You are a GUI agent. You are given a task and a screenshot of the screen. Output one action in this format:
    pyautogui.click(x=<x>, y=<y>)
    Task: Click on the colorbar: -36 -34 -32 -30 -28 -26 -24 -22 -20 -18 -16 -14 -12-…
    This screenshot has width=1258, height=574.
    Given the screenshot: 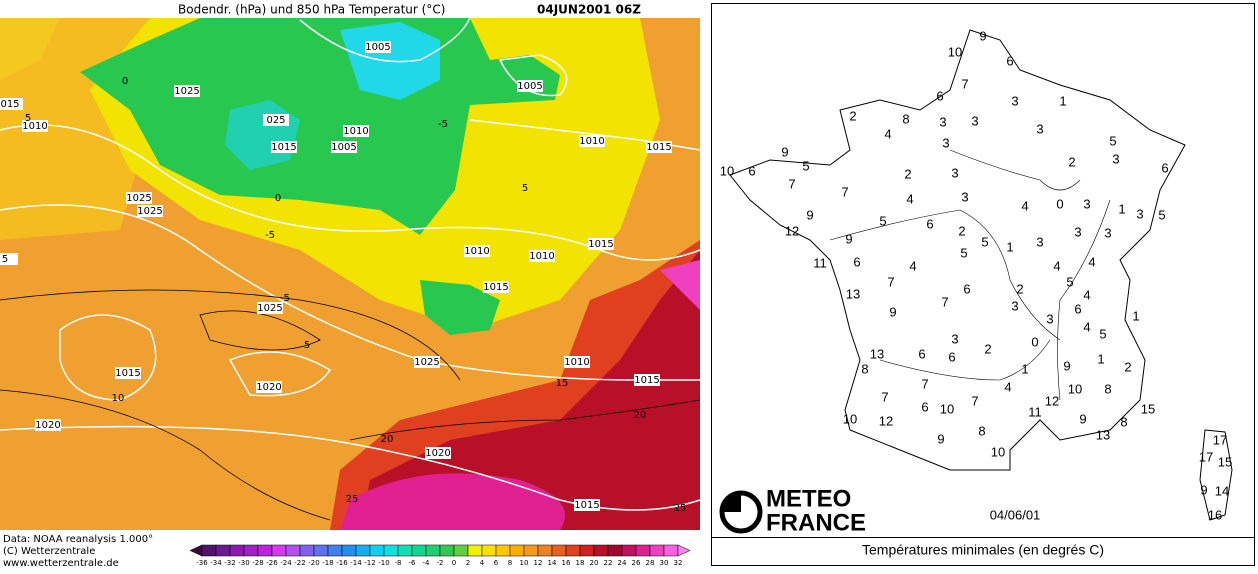 What is the action you would take?
    pyautogui.click(x=440, y=555)
    